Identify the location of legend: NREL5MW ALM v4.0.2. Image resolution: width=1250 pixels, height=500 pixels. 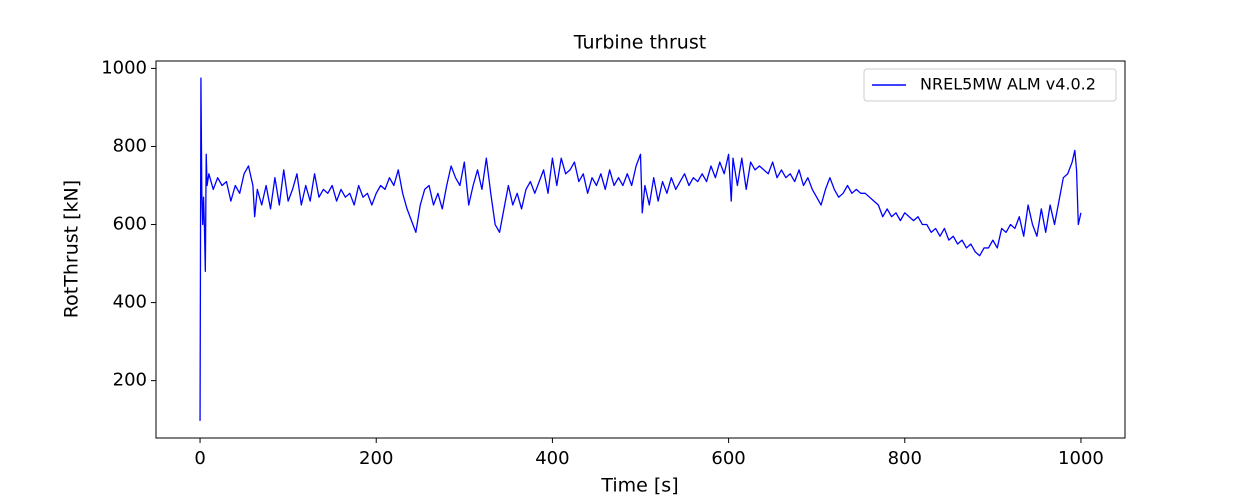
(990, 85).